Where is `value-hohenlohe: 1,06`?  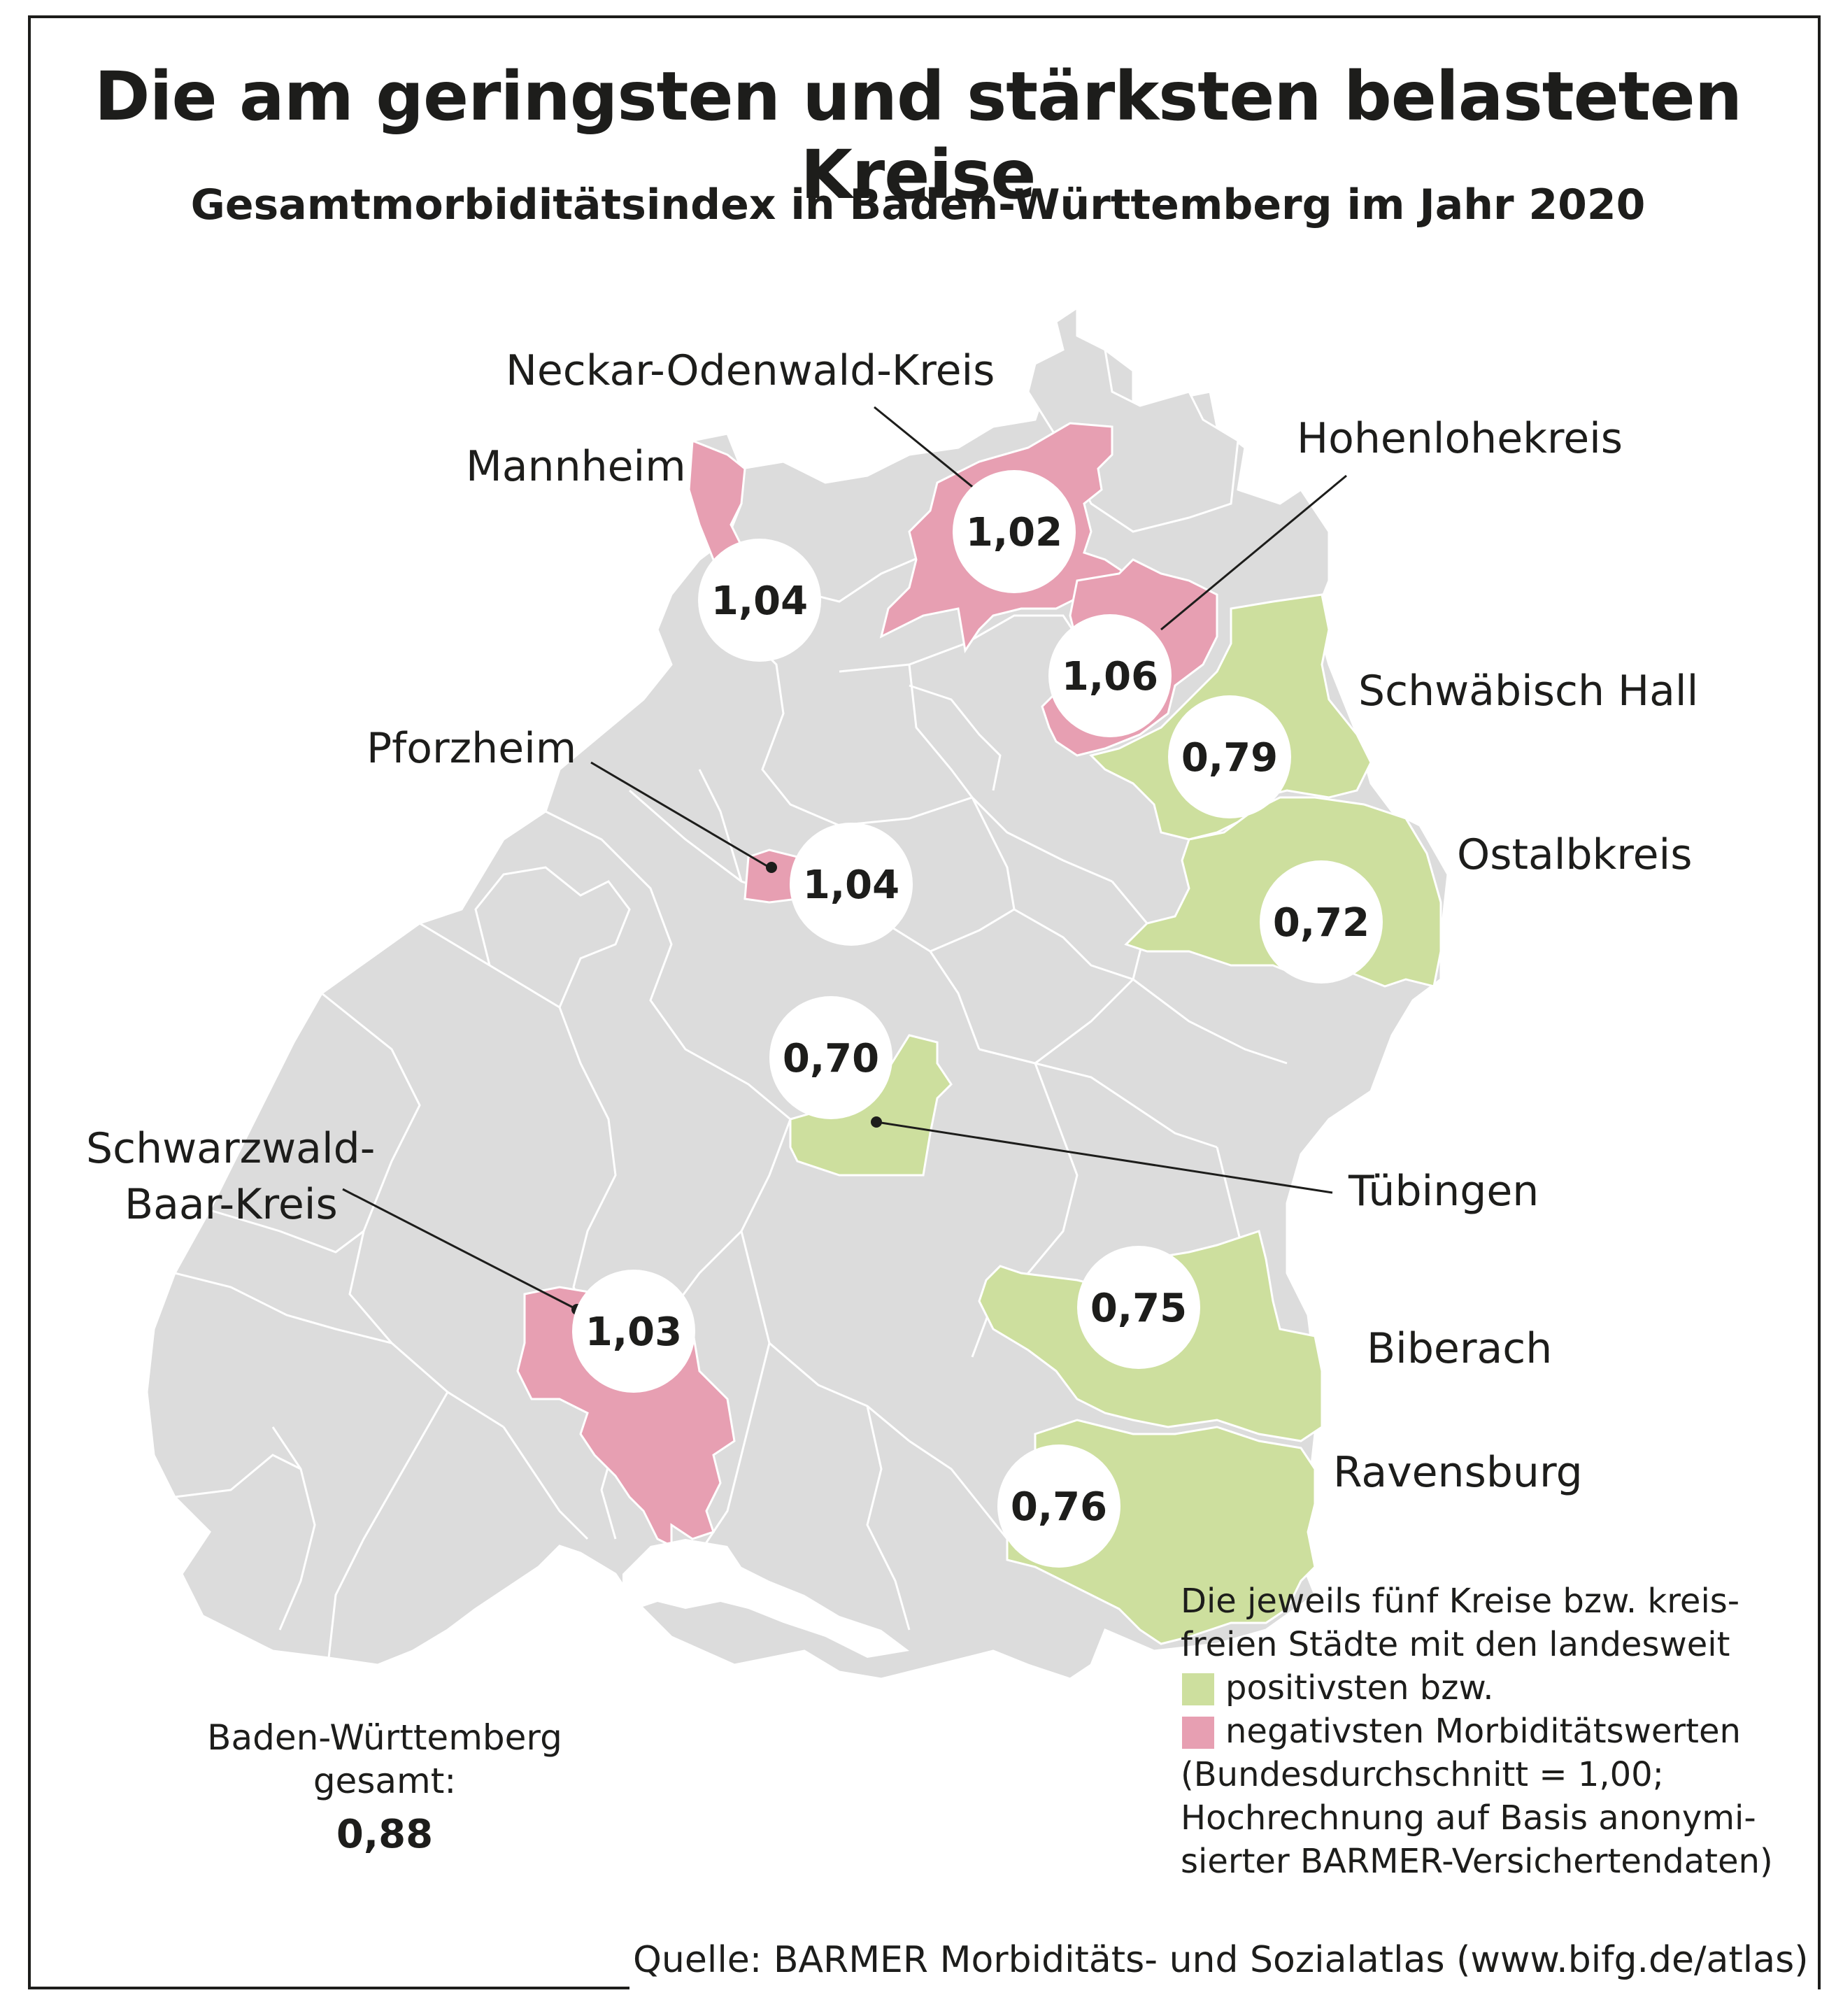 value-hohenlohe: 1,06 is located at coordinates (1110, 677).